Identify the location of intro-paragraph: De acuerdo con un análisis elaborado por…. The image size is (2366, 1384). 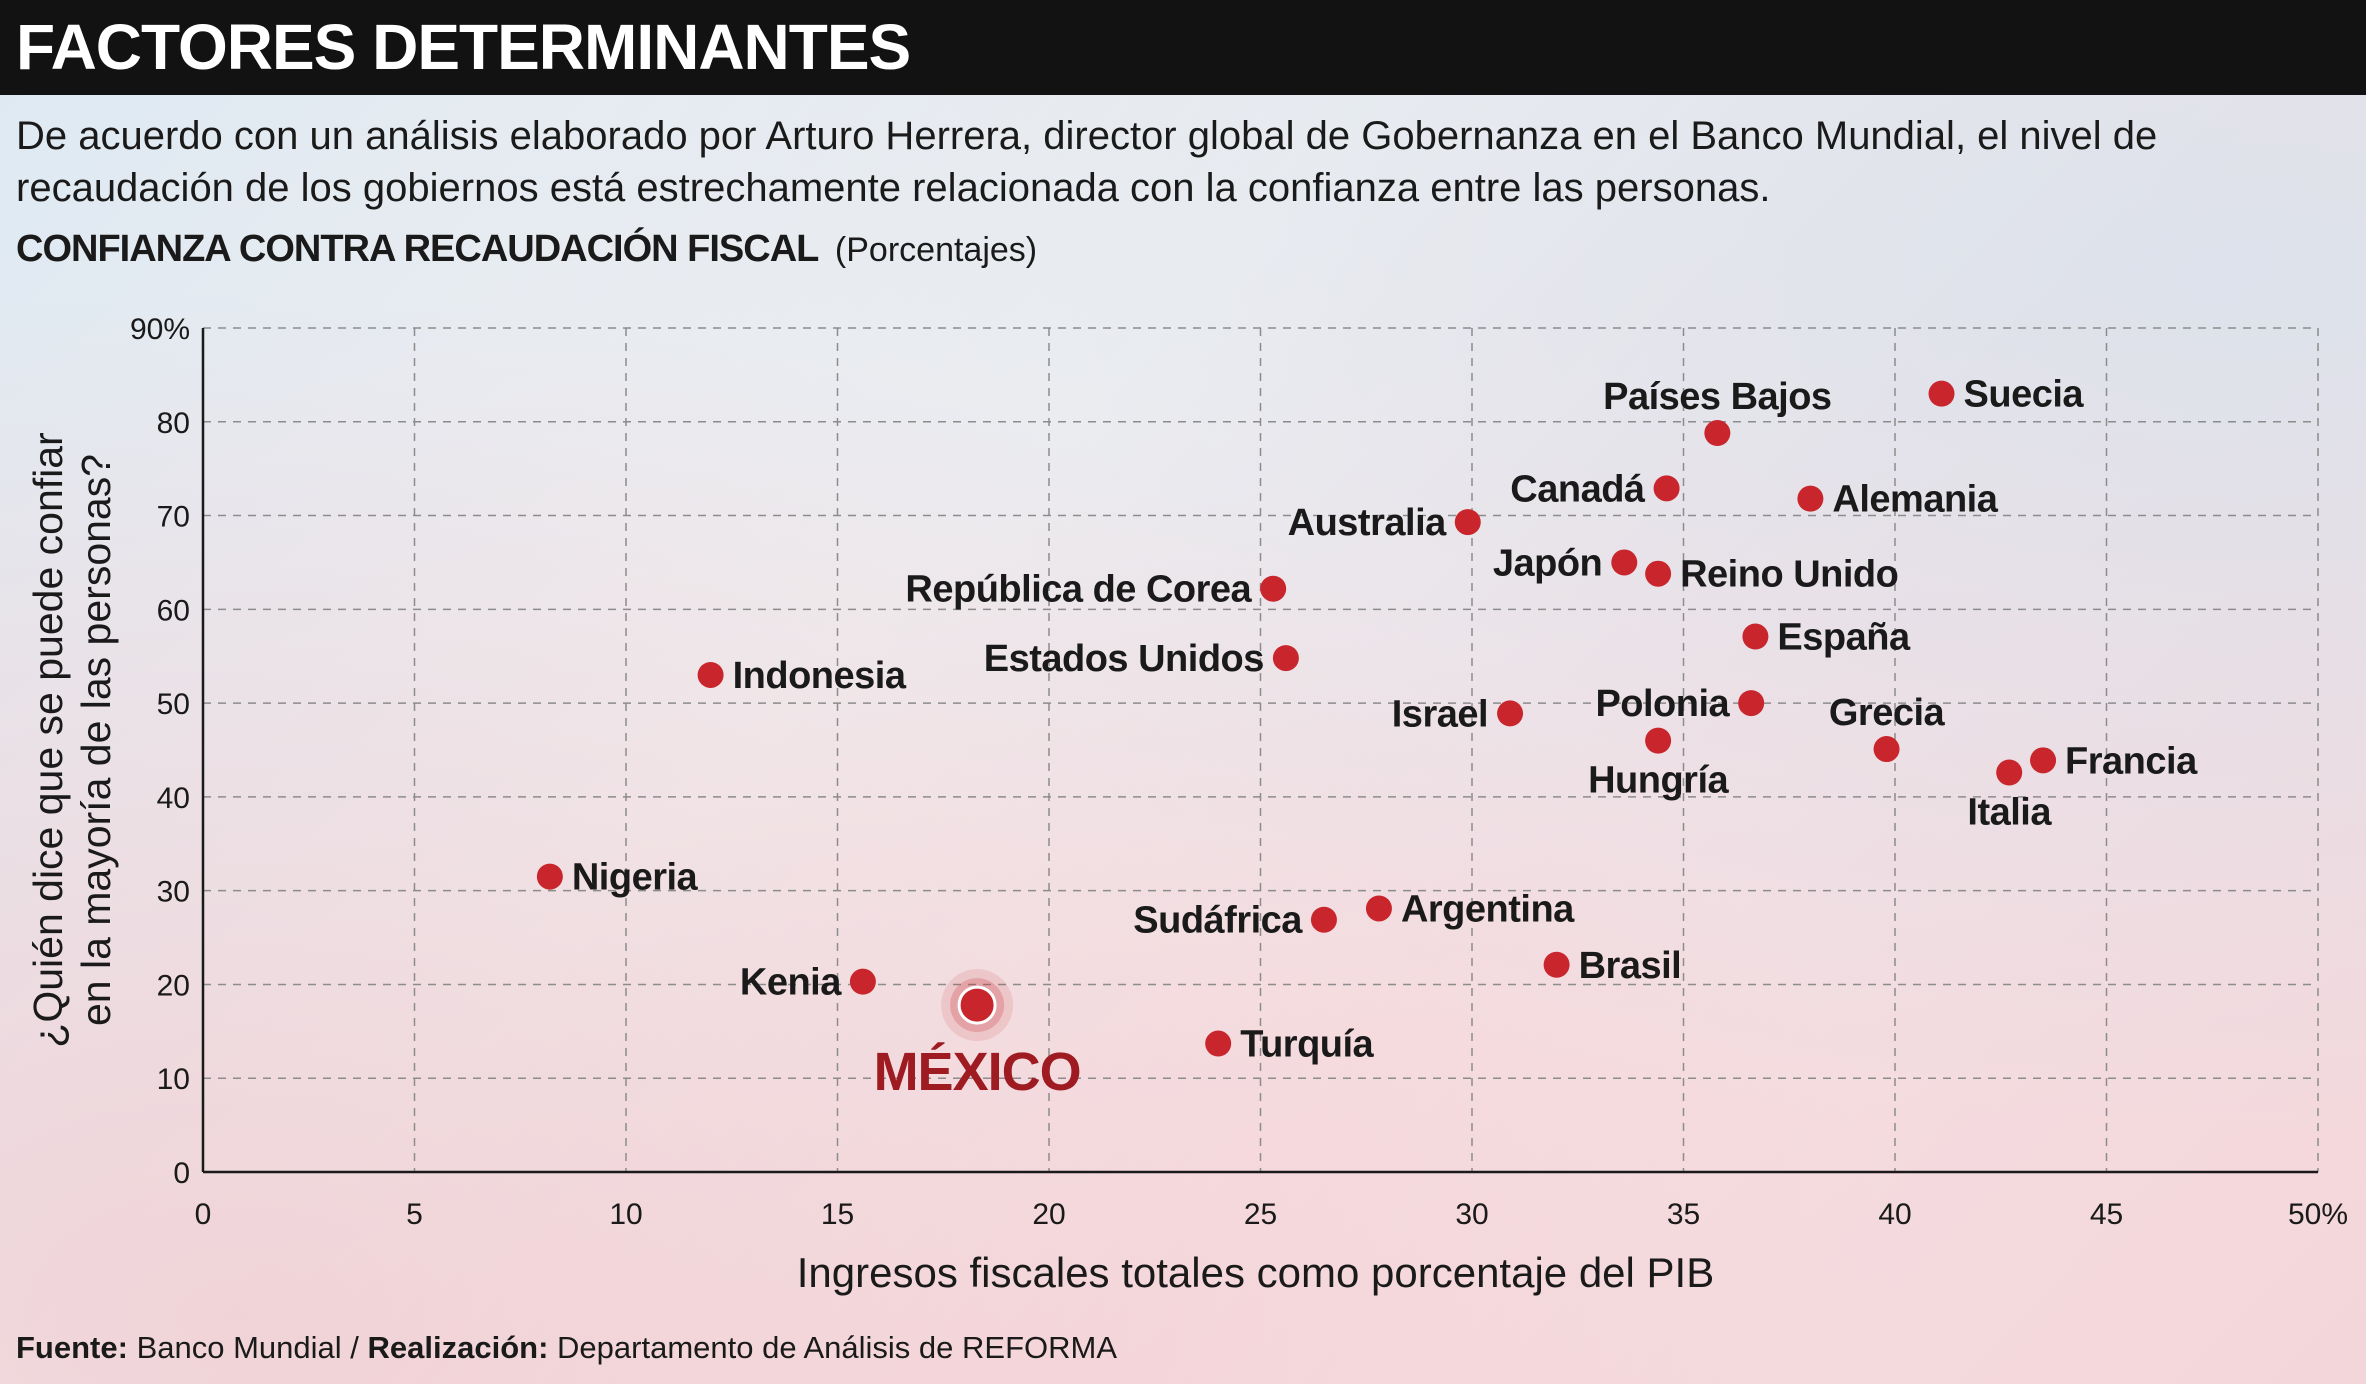
(1087, 162).